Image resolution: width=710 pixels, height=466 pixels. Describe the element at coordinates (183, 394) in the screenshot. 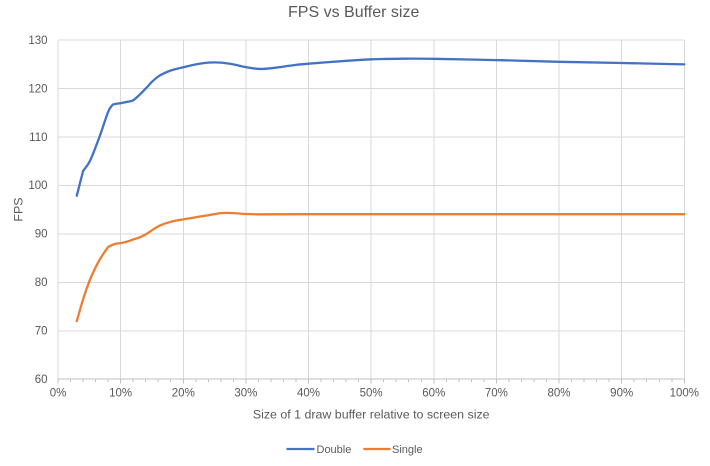

I see `svg-text: 20%` at that location.